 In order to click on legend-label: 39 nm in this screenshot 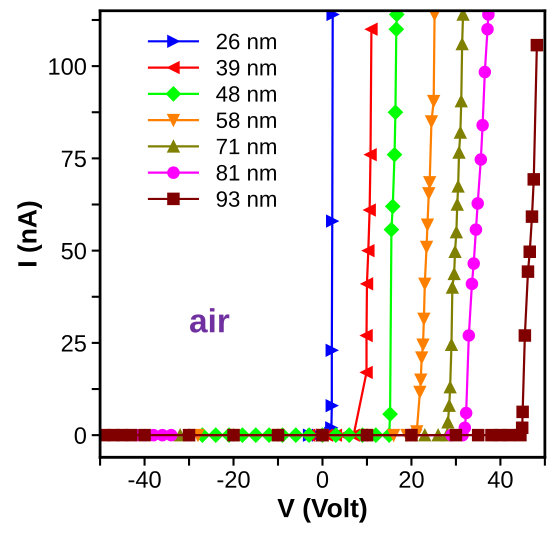, I will do `click(246, 68)`.